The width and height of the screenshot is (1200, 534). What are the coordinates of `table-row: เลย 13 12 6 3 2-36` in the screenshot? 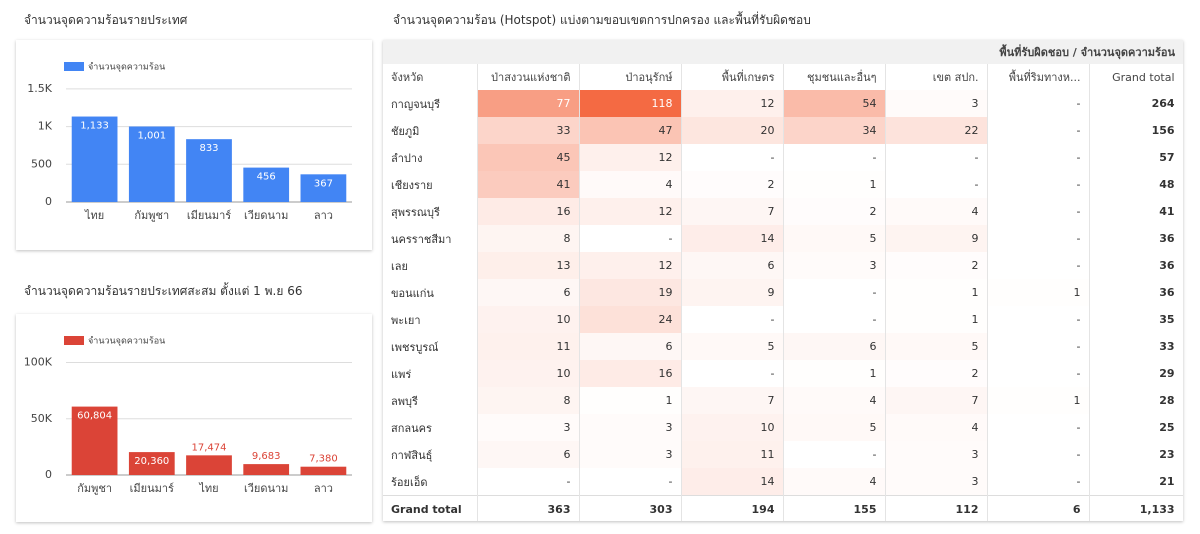 It's located at (783, 265).